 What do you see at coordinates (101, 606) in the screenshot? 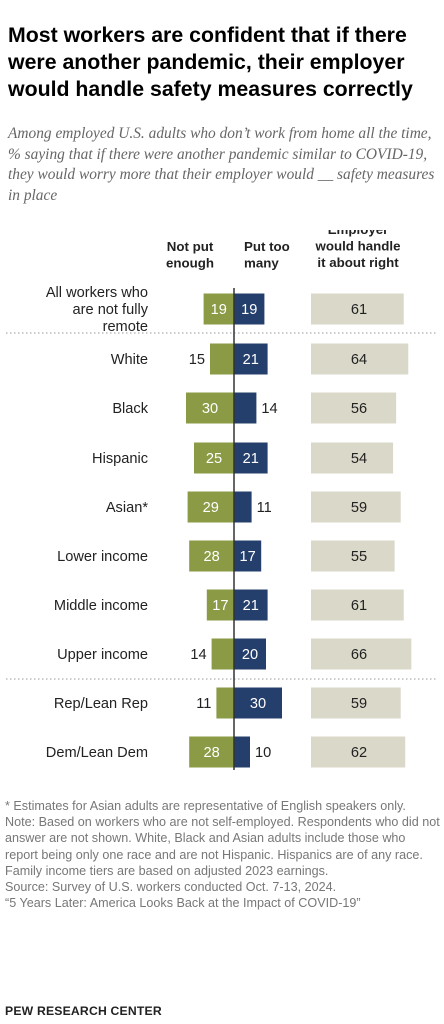
I see `row-label: Middle income` at bounding box center [101, 606].